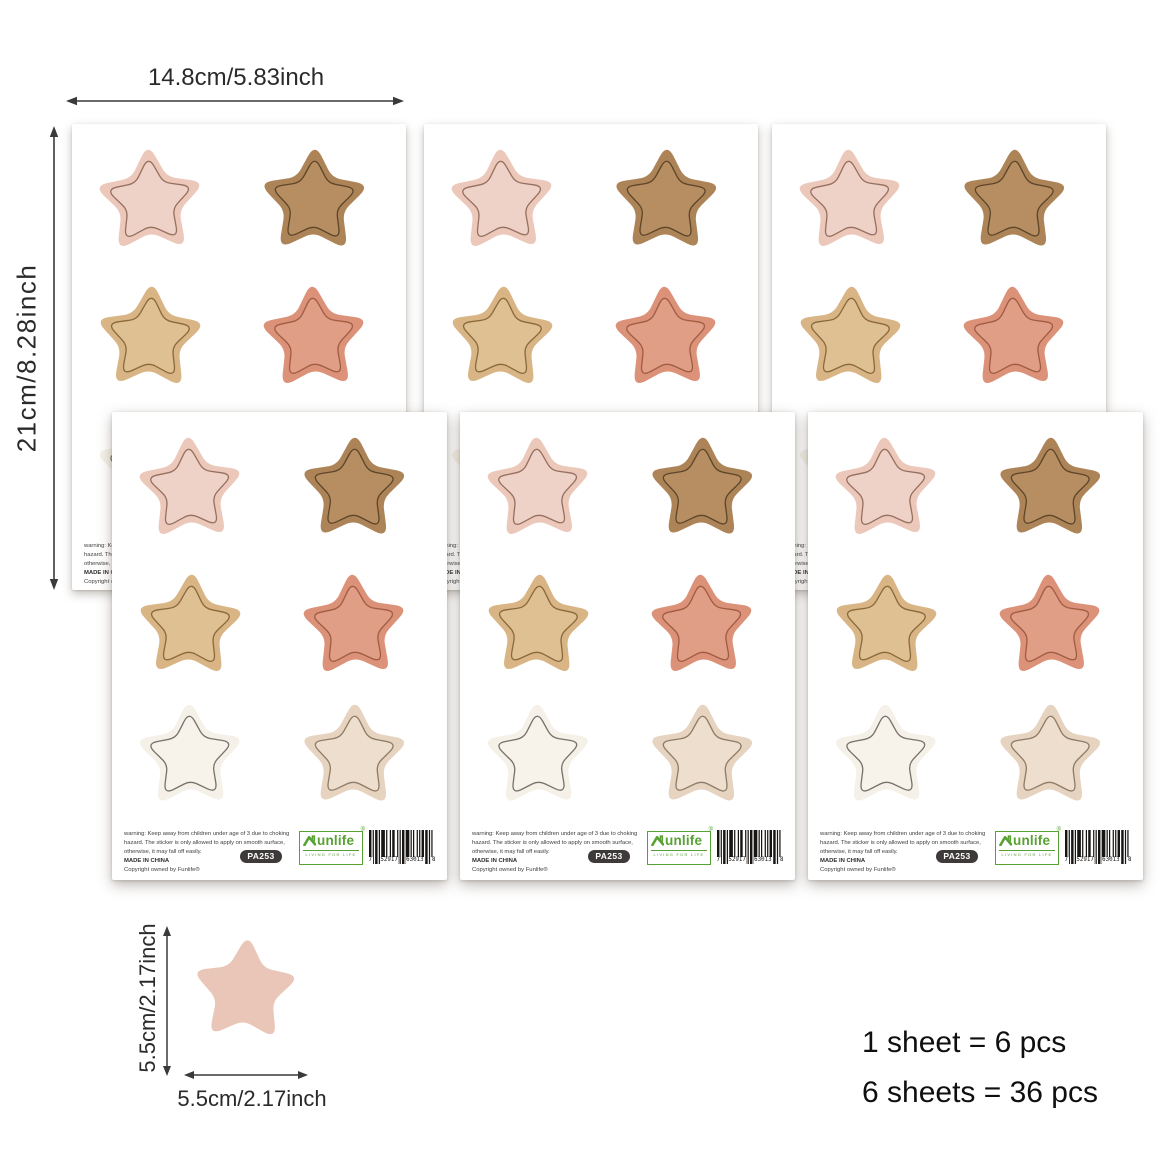  What do you see at coordinates (236, 77) in the screenshot?
I see `sheet-width-label: 14.8cm/5.83inch` at bounding box center [236, 77].